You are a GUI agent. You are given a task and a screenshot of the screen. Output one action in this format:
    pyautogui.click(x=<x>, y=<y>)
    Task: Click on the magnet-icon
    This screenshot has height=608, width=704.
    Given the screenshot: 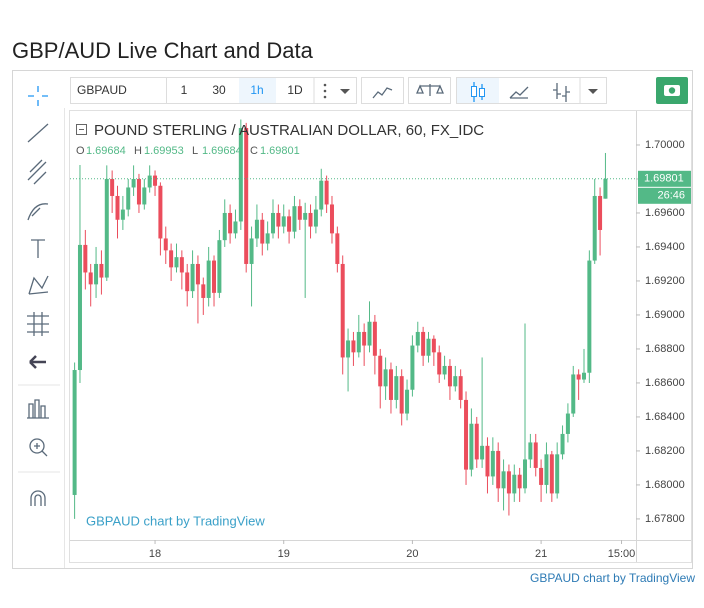 What is the action you would take?
    pyautogui.click(x=38, y=498)
    